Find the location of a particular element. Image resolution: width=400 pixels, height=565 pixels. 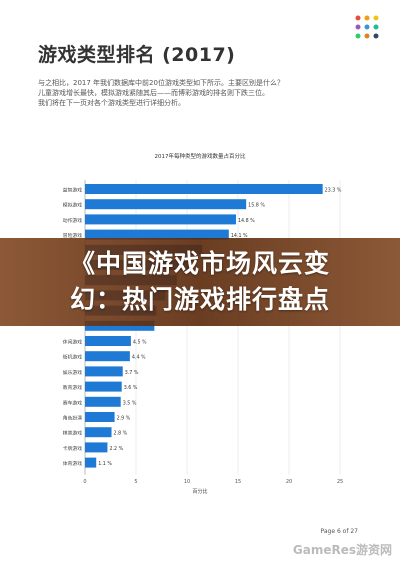

bar-value-label: 14.1 % is located at coordinates (239, 236).